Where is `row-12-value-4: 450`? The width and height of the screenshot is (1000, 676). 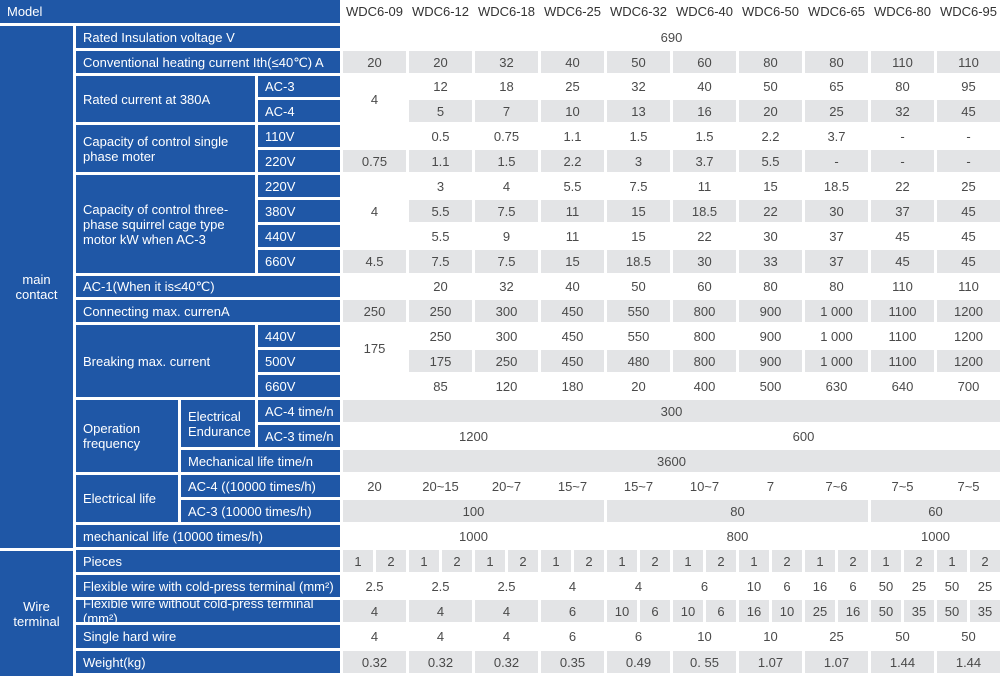
row-12-value-4: 450 is located at coordinates (572, 311).